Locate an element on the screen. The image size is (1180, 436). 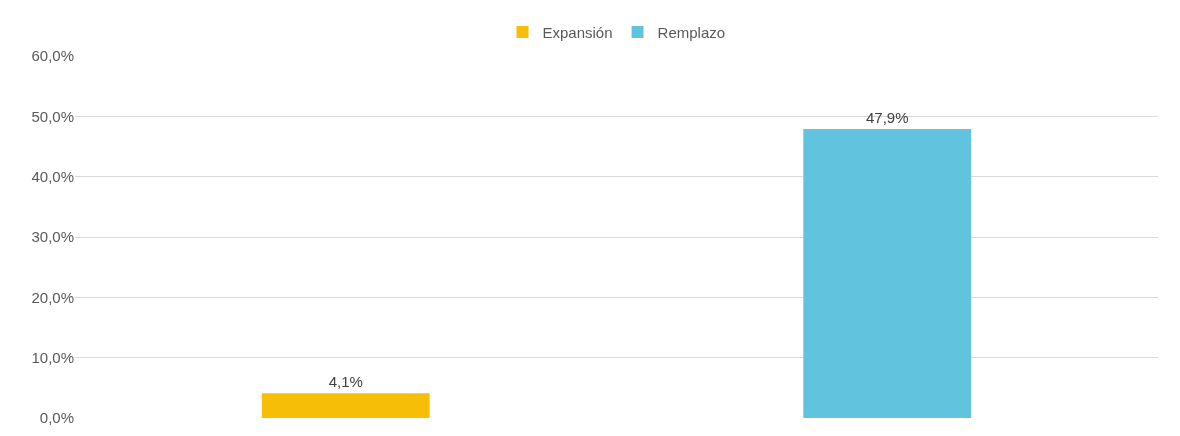
y-tick-label: 10,0% is located at coordinates (52, 357).